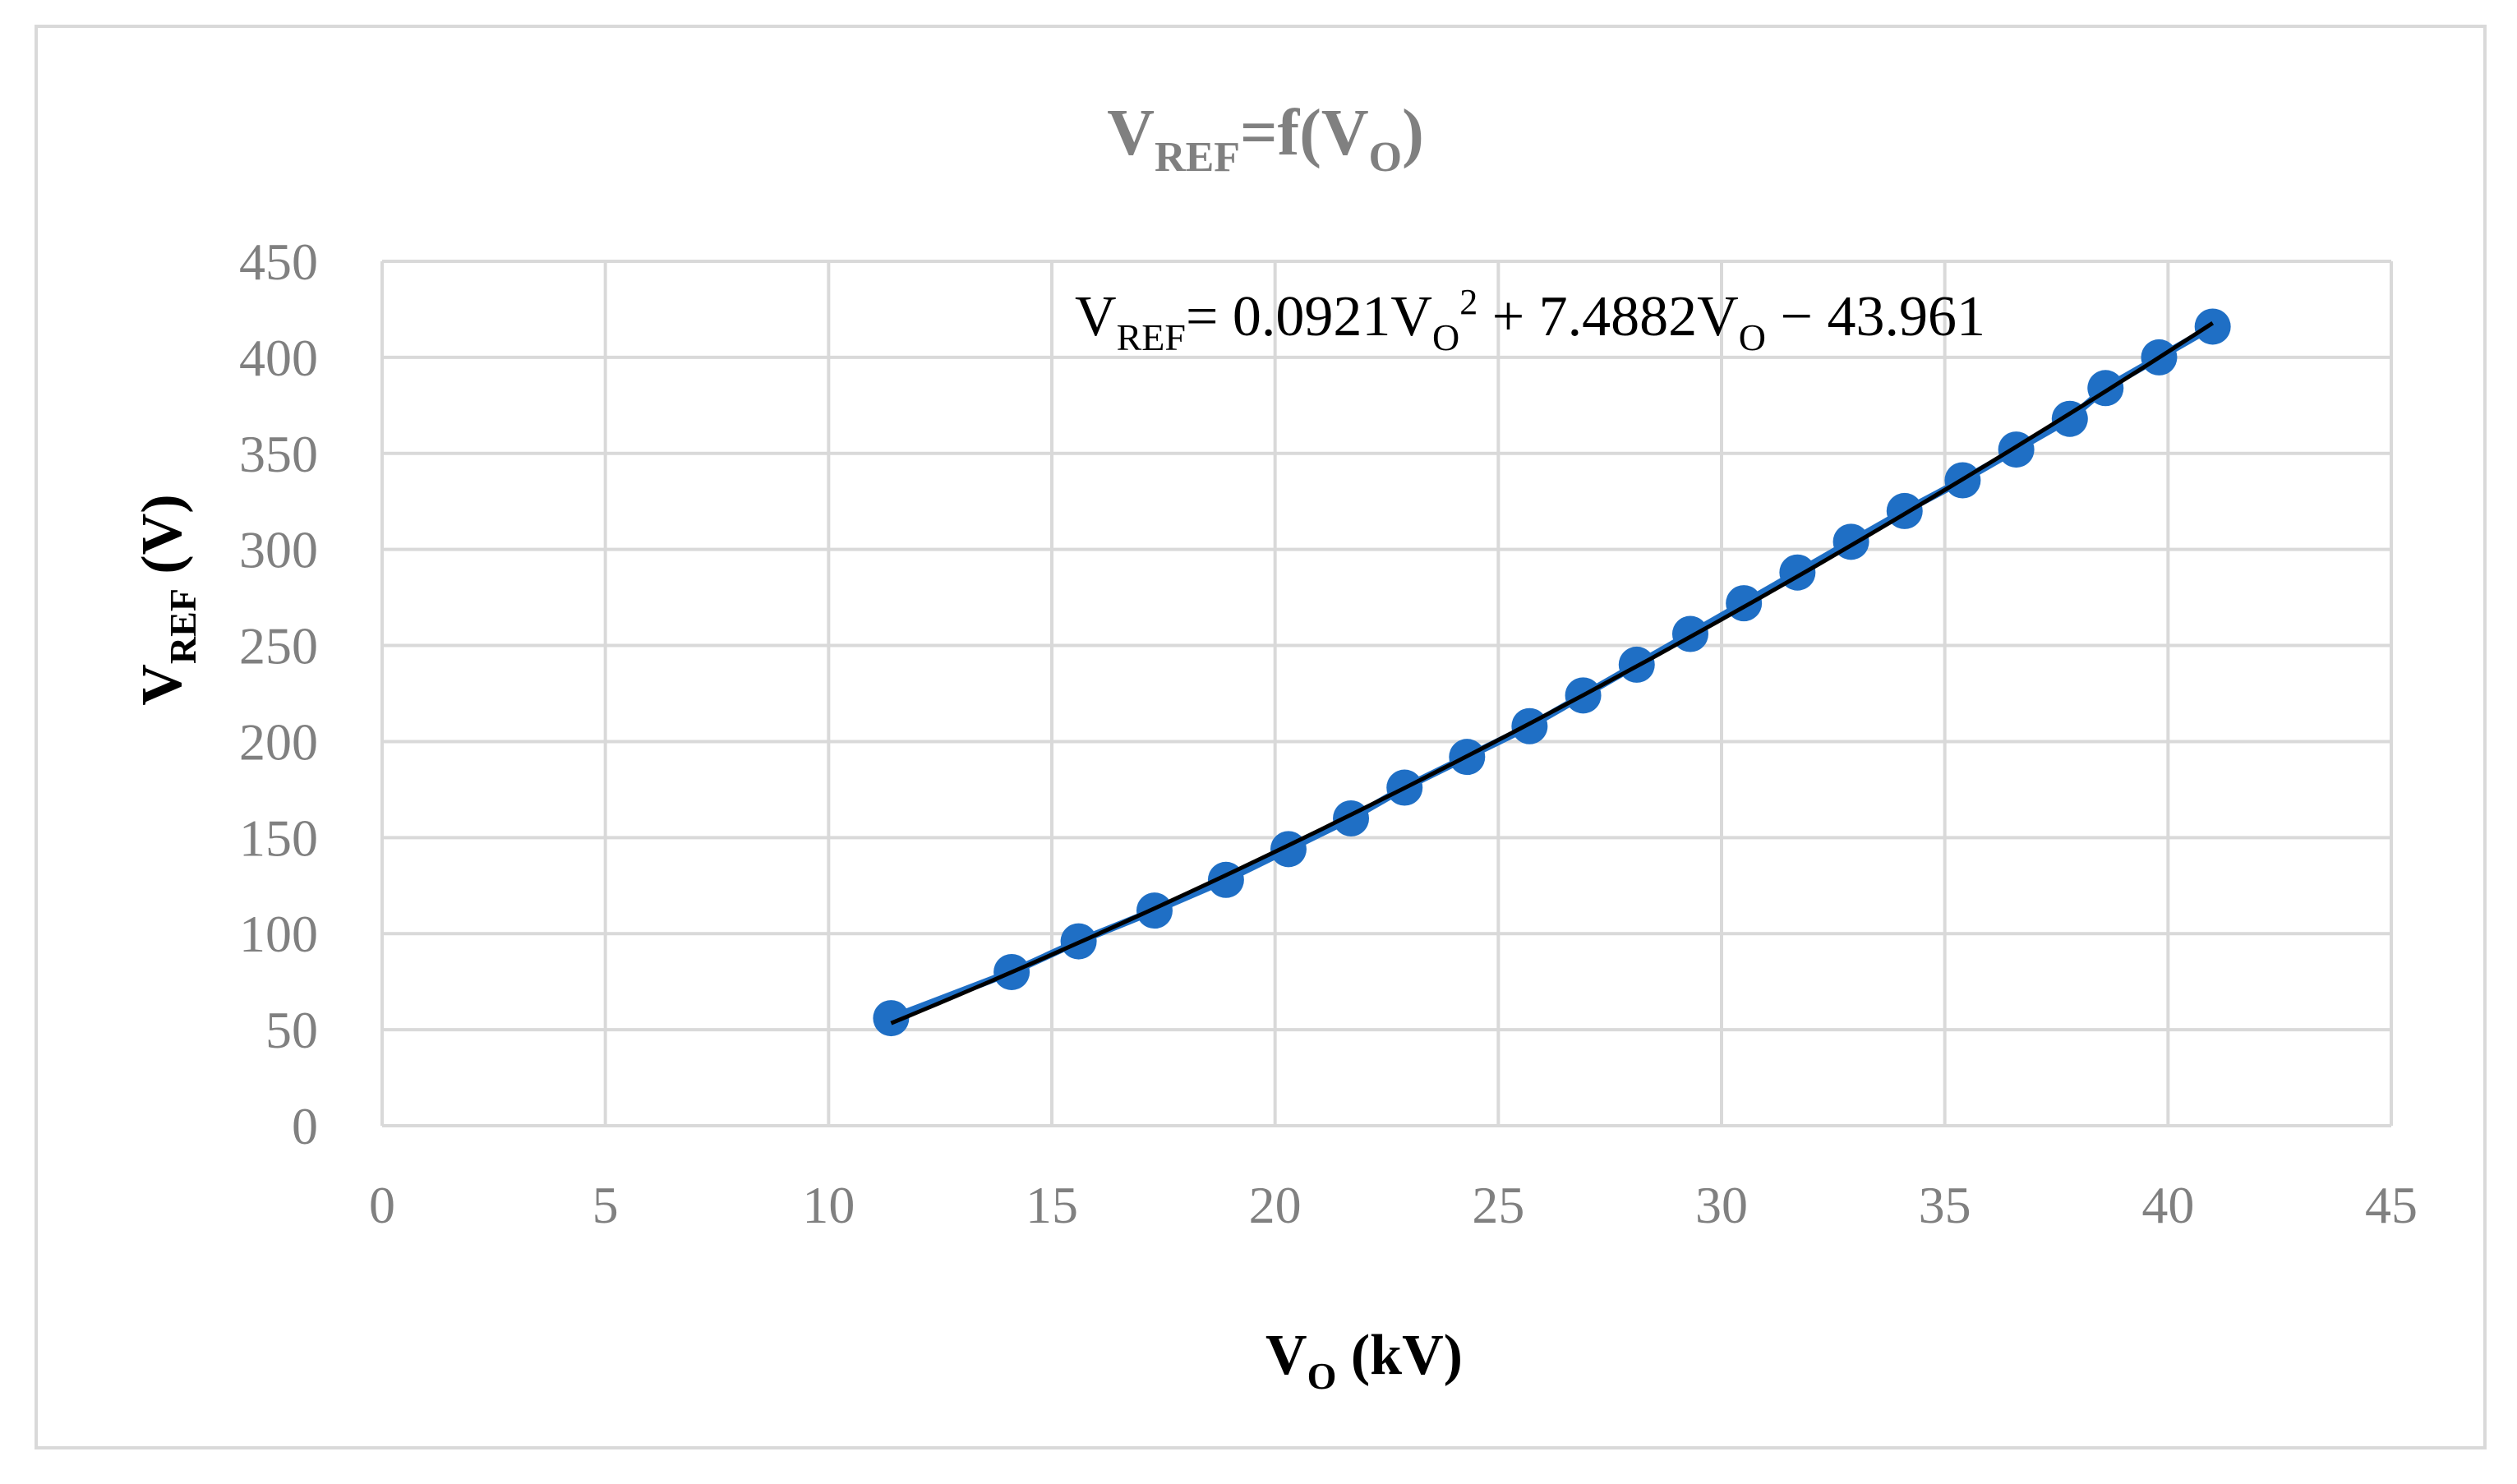 The height and width of the screenshot is (1484, 2517). What do you see at coordinates (278, 550) in the screenshot?
I see `y-tick-label: 300` at bounding box center [278, 550].